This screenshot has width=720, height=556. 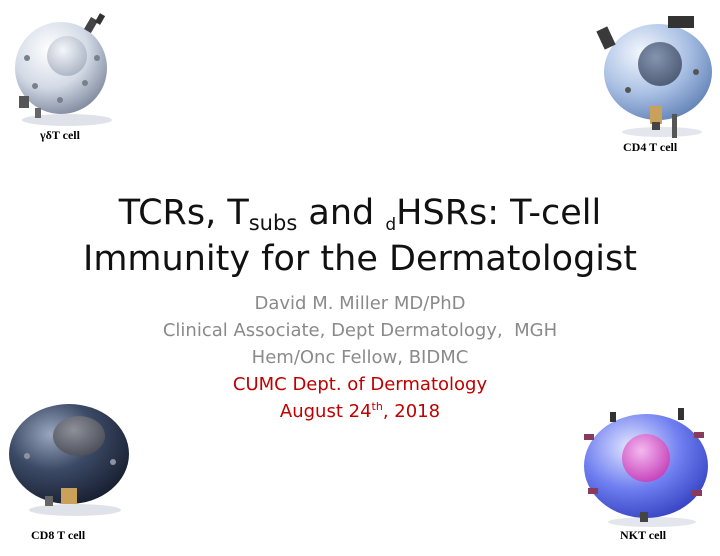 I want to click on title-line-2: Immunity for the Dermatologist, so click(x=360, y=259).